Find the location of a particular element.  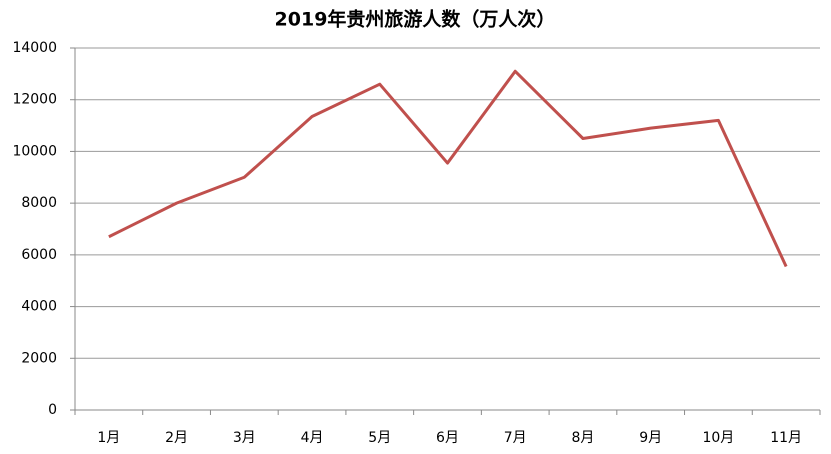

x-tick-label: 9月 is located at coordinates (650, 438).